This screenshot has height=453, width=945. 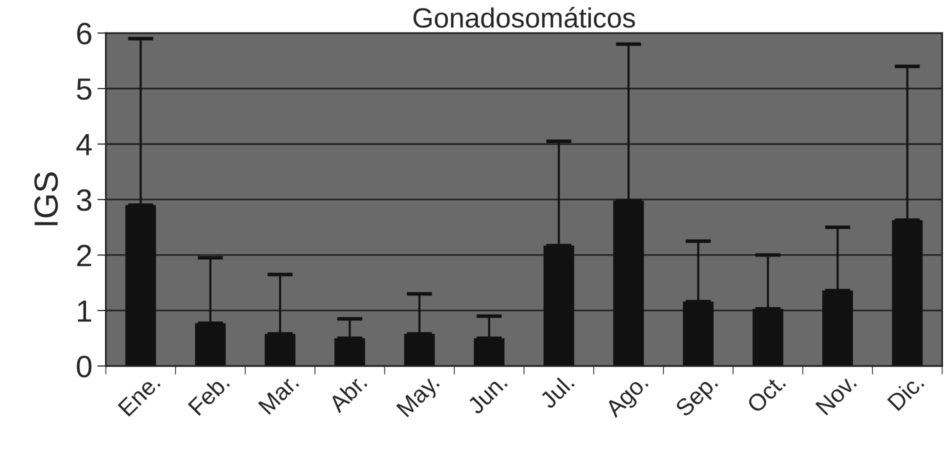 I want to click on y-axis-title: IGS, so click(x=46, y=199).